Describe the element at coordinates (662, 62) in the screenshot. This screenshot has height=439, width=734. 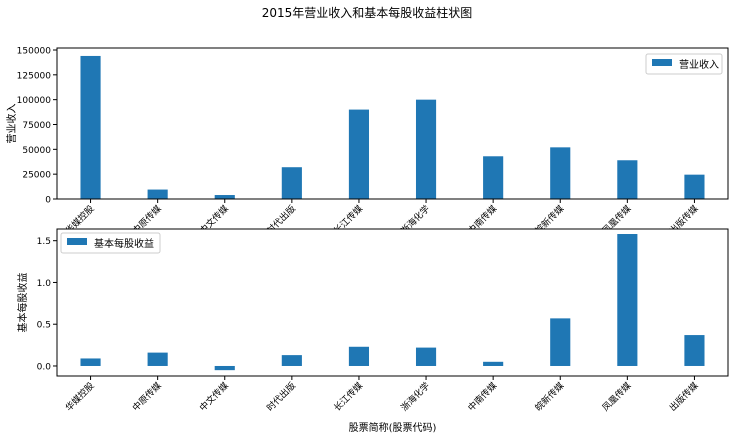
I see `revenue-legend-swatch` at that location.